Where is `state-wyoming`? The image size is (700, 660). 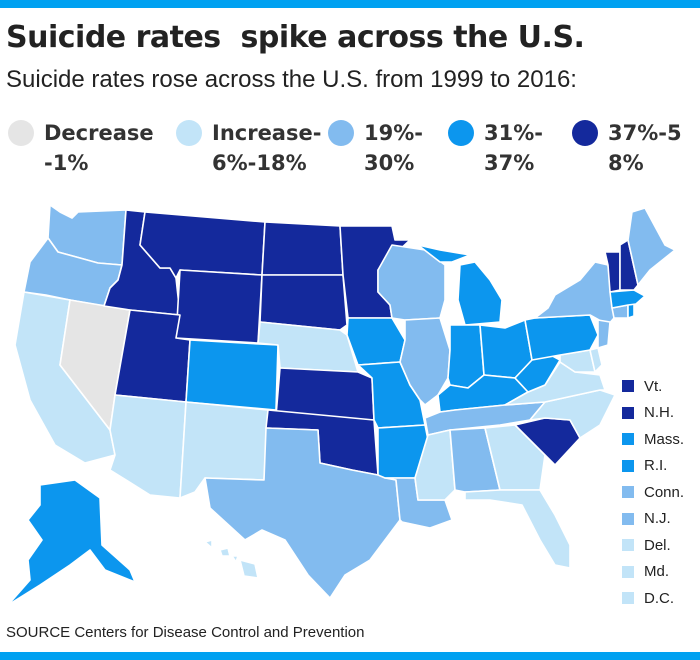
state-wyoming is located at coordinates (219, 306).